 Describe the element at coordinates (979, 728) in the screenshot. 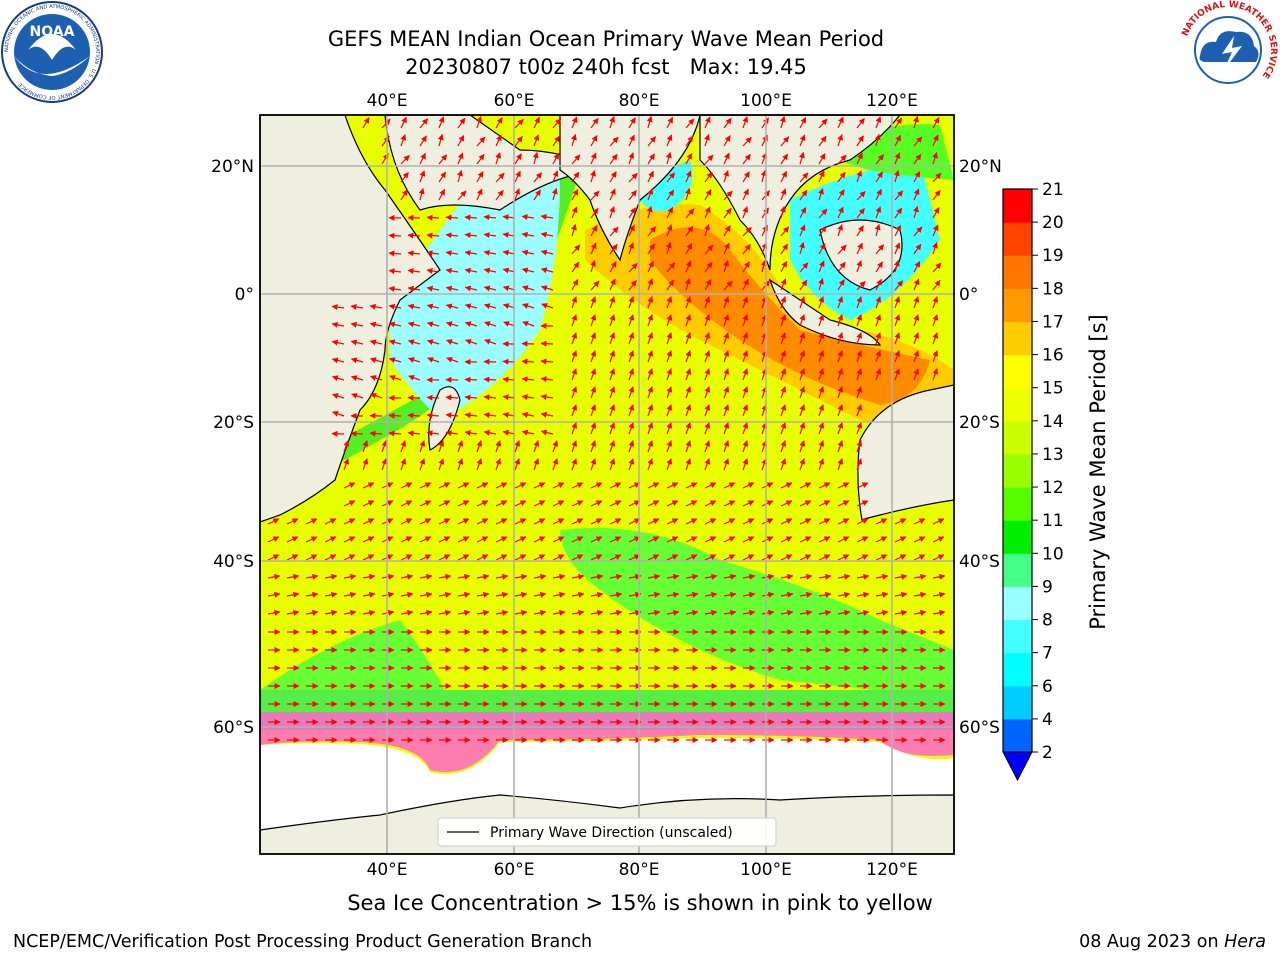

I see `lat-label: 60°S` at that location.